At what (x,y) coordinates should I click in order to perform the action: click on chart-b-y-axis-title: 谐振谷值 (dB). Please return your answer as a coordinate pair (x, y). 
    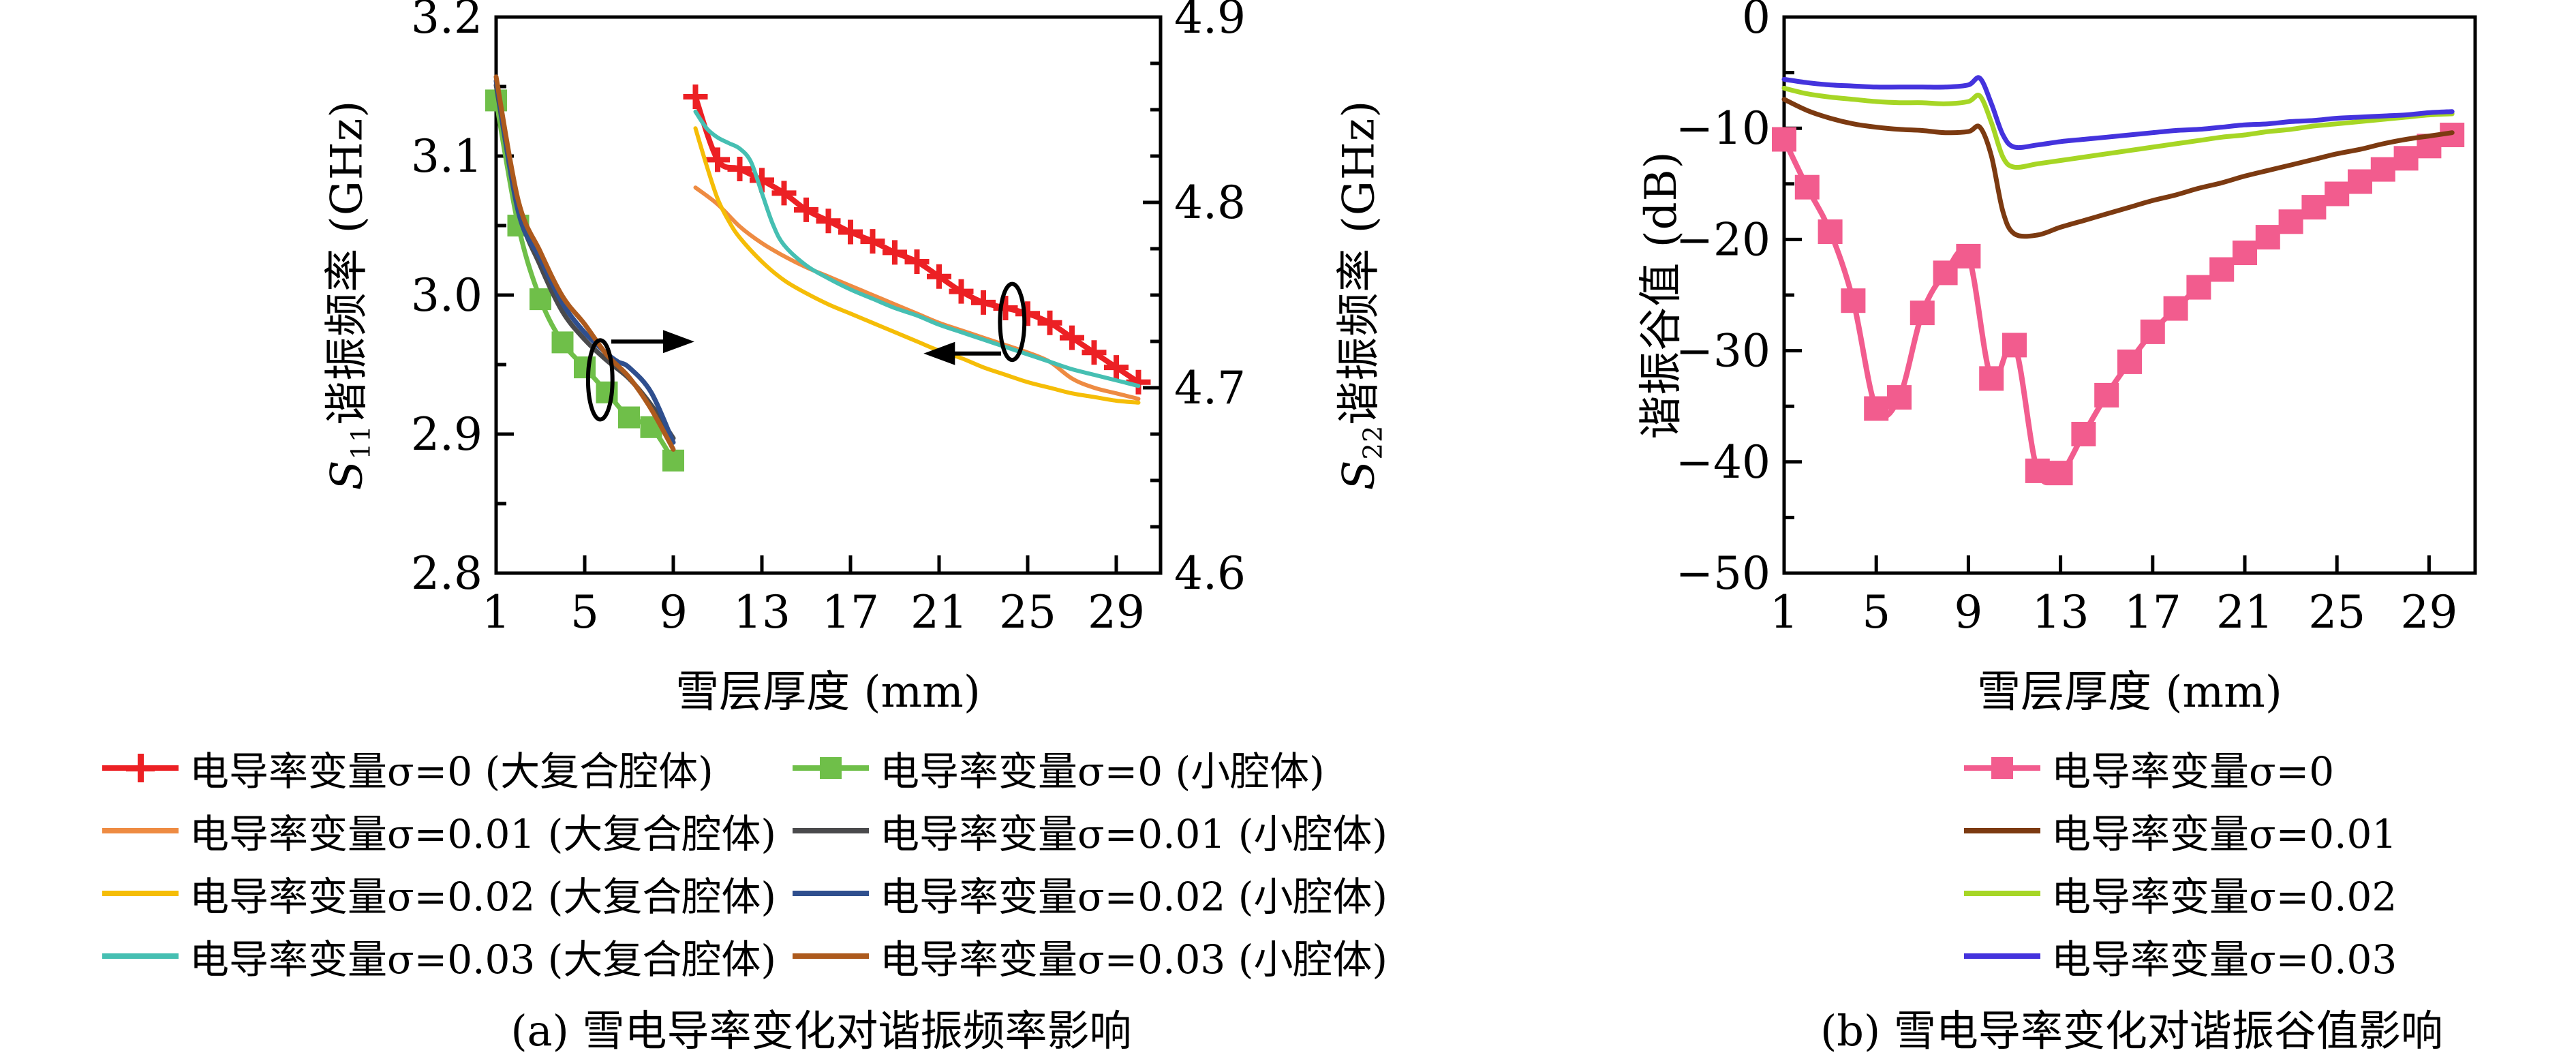
    Looking at the image, I should click on (1661, 295).